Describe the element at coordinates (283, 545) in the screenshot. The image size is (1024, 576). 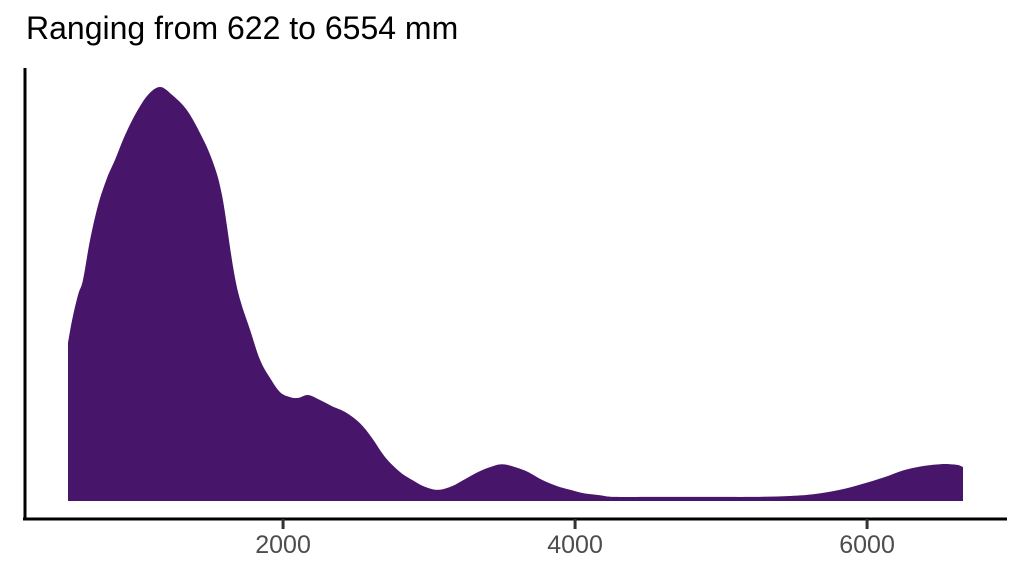
I see `x-tick-label: 2000` at that location.